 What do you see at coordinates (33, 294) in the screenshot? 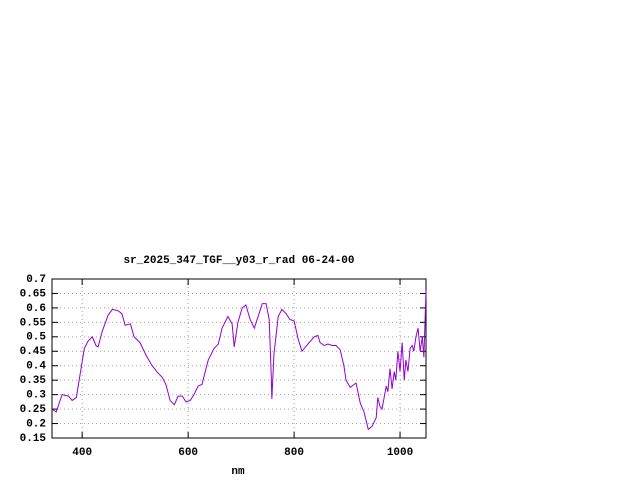
I see `y-tick-label: 0.65` at bounding box center [33, 294].